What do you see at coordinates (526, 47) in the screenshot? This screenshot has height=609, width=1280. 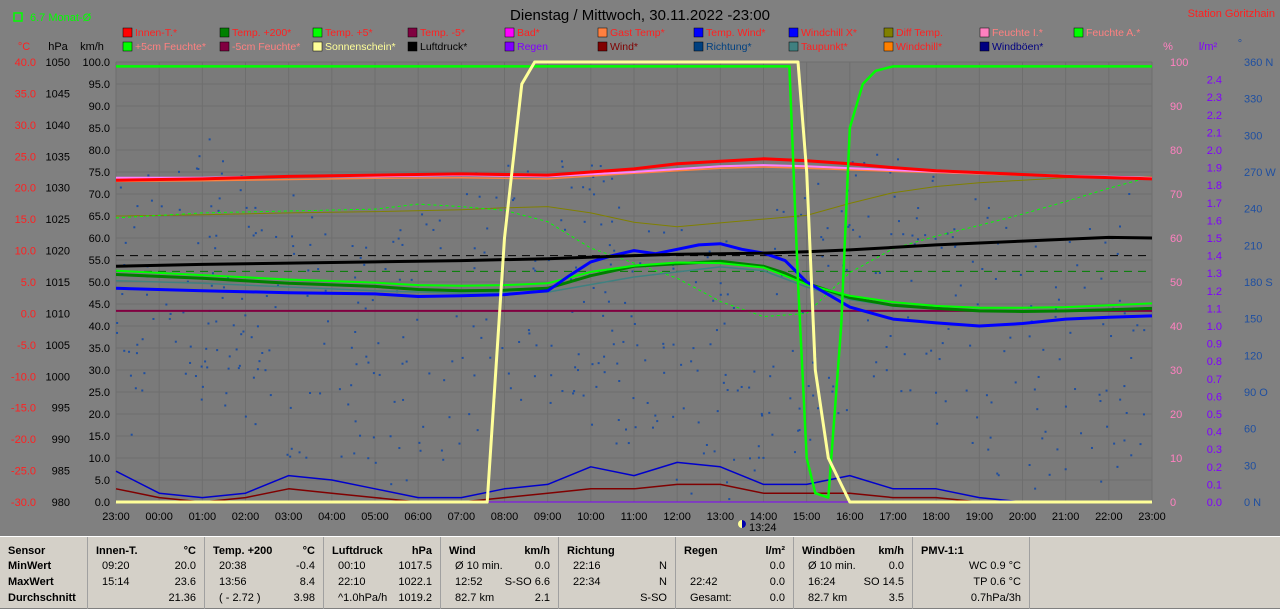 I see `legend-item: Regen` at bounding box center [526, 47].